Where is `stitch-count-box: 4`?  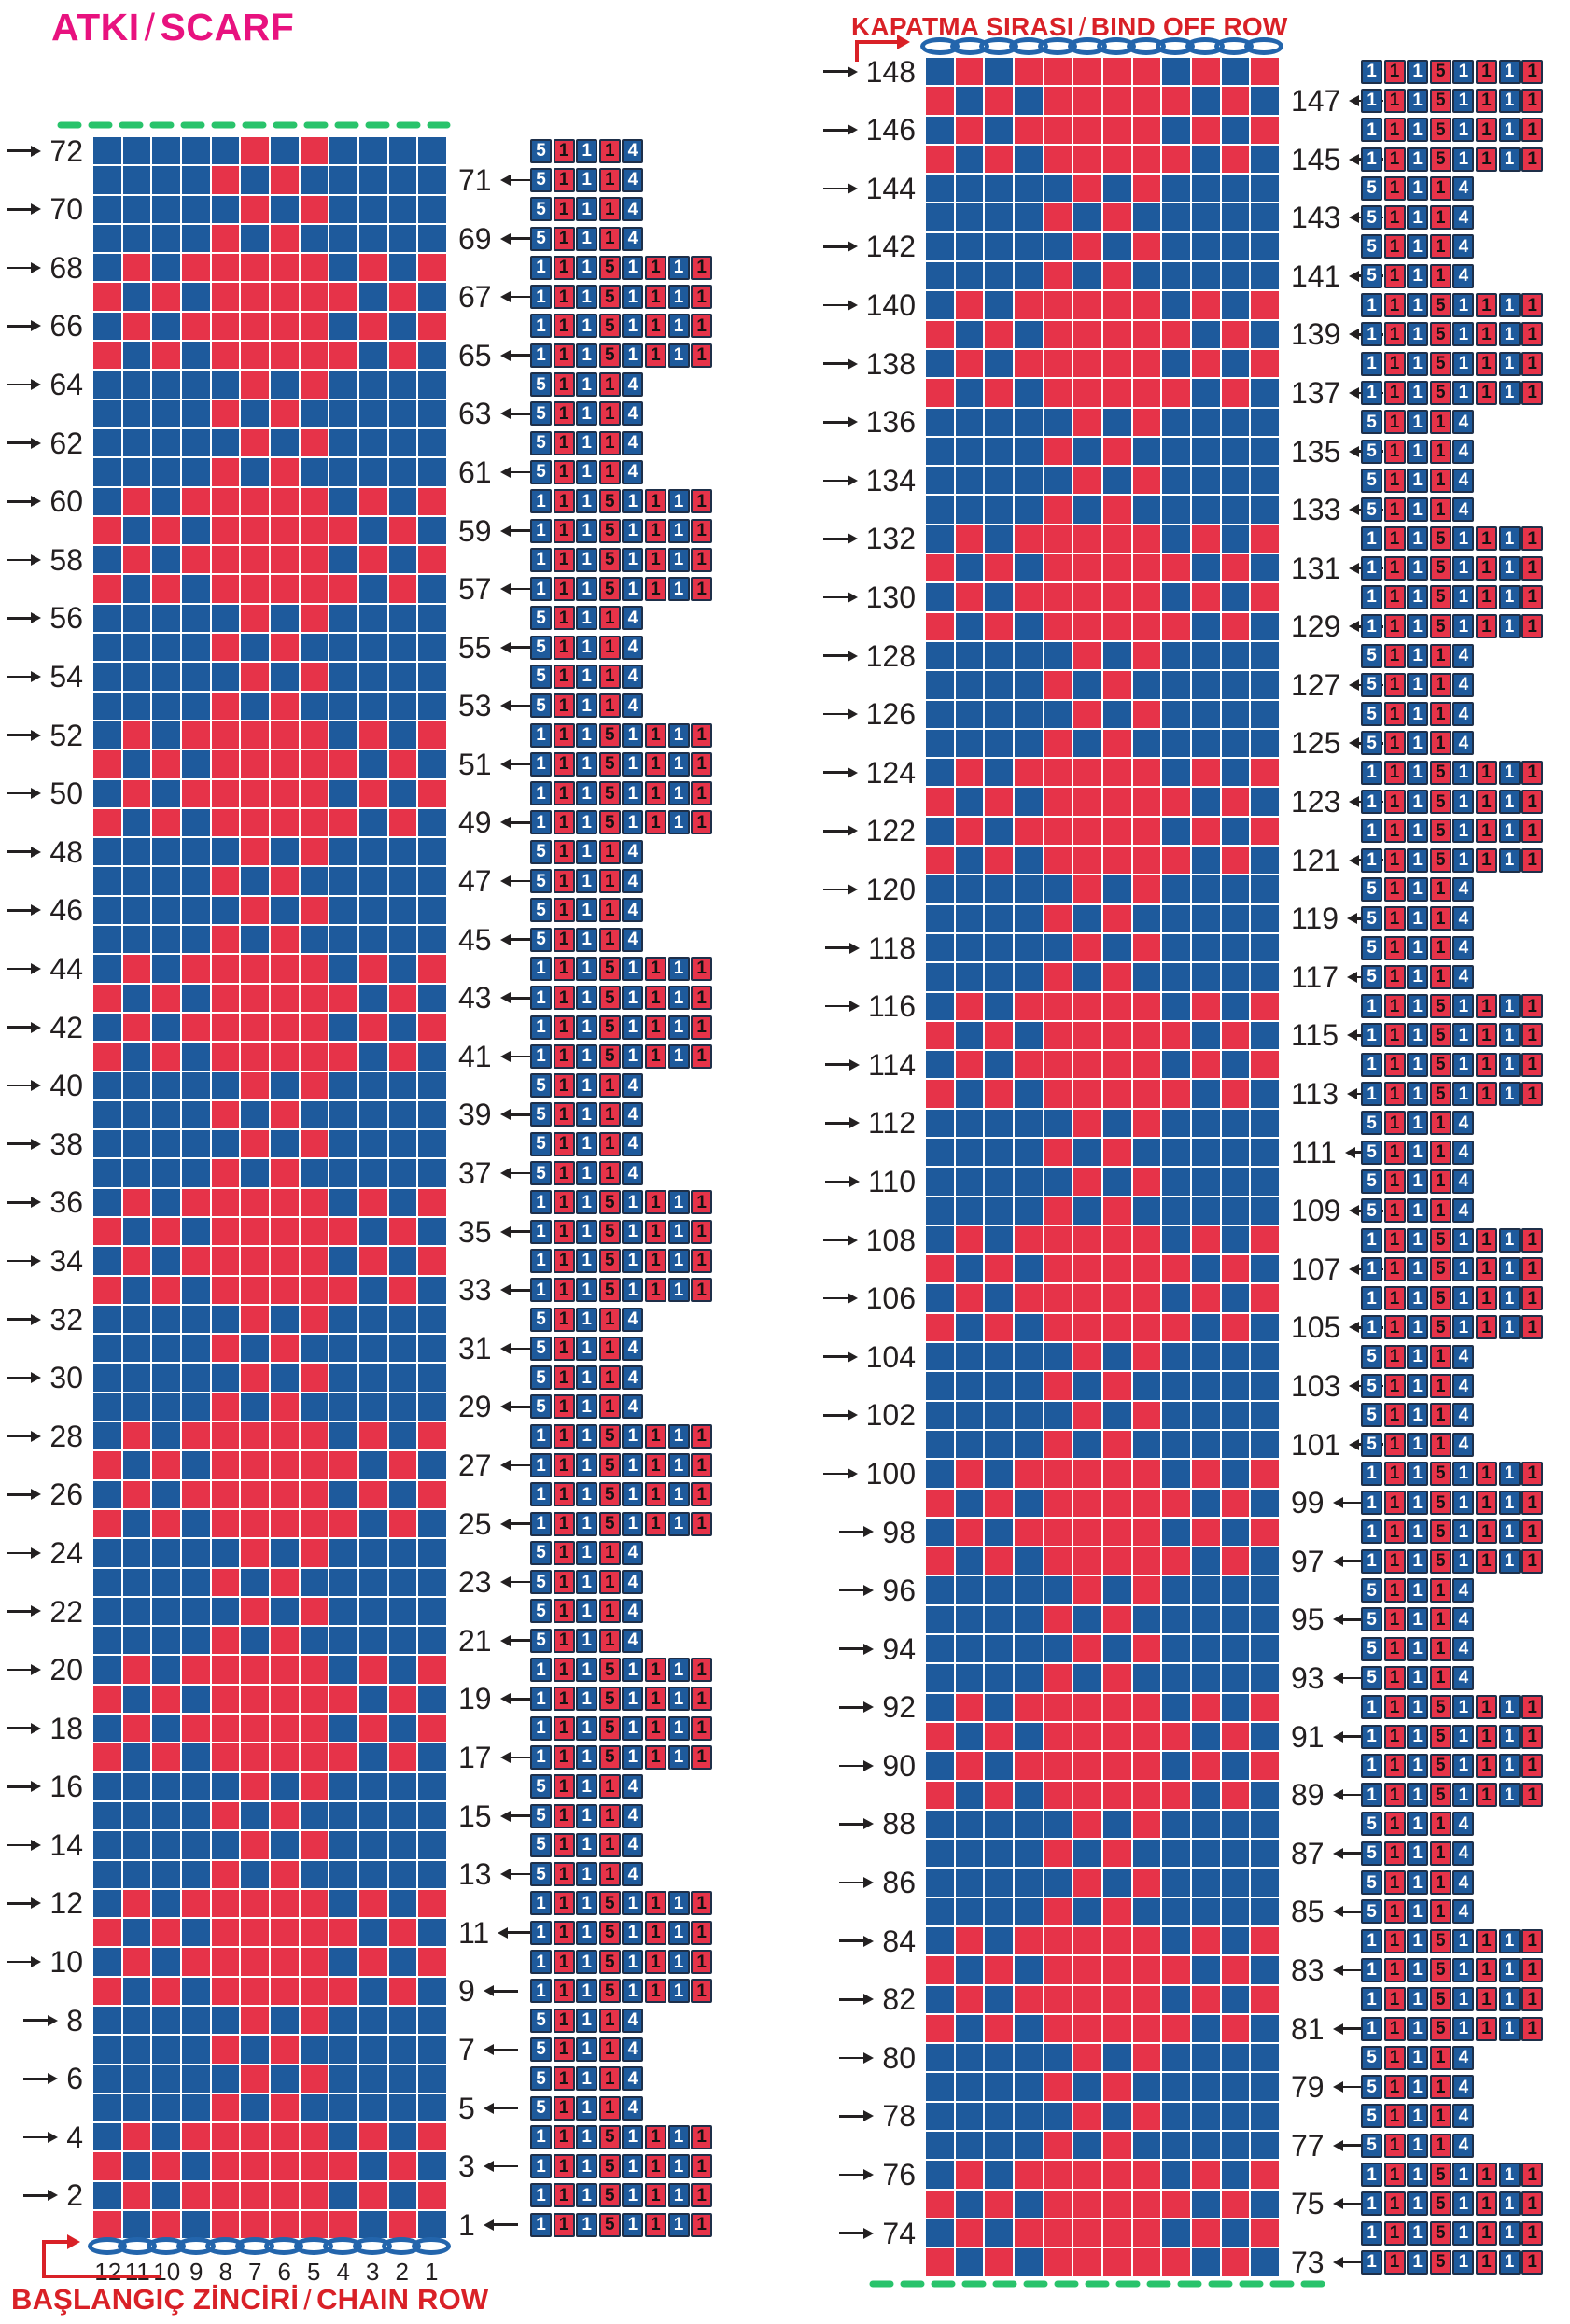
stitch-count-box: 4 is located at coordinates (1464, 246).